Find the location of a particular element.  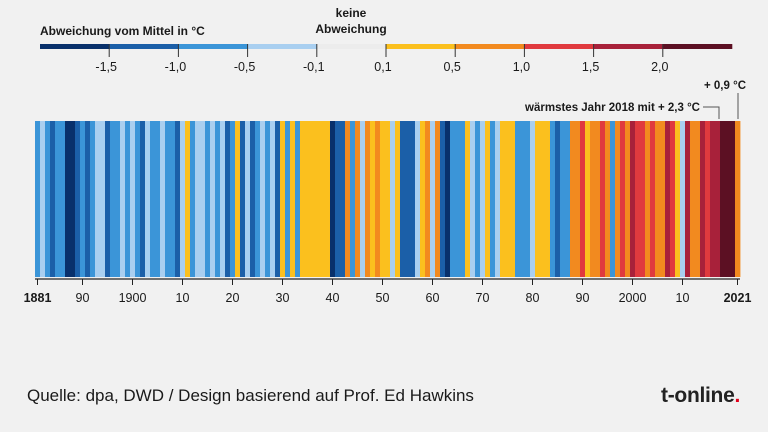

stripe-1935 is located at coordinates (308, 199).